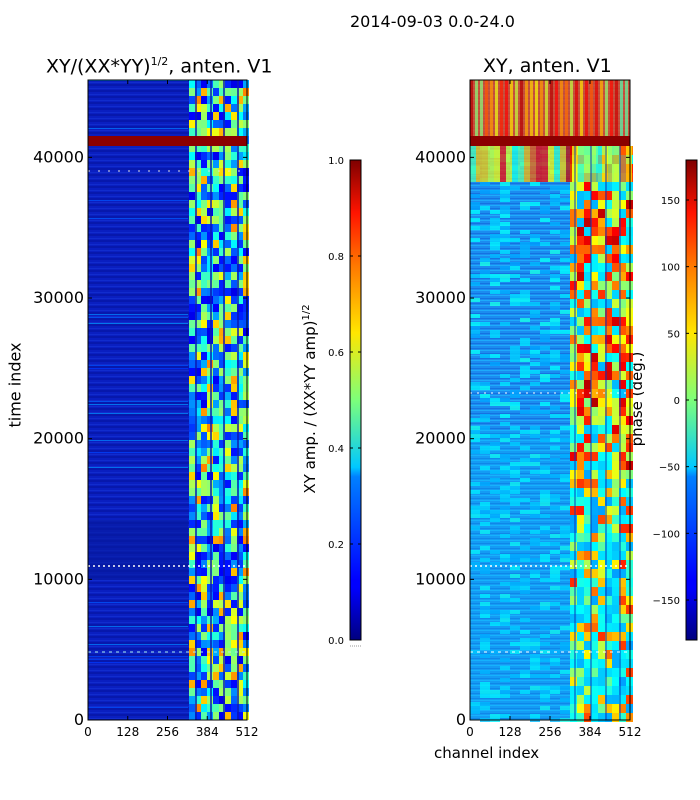  What do you see at coordinates (138, 413) in the screenshot?
I see `left-stripe` at bounding box center [138, 413].